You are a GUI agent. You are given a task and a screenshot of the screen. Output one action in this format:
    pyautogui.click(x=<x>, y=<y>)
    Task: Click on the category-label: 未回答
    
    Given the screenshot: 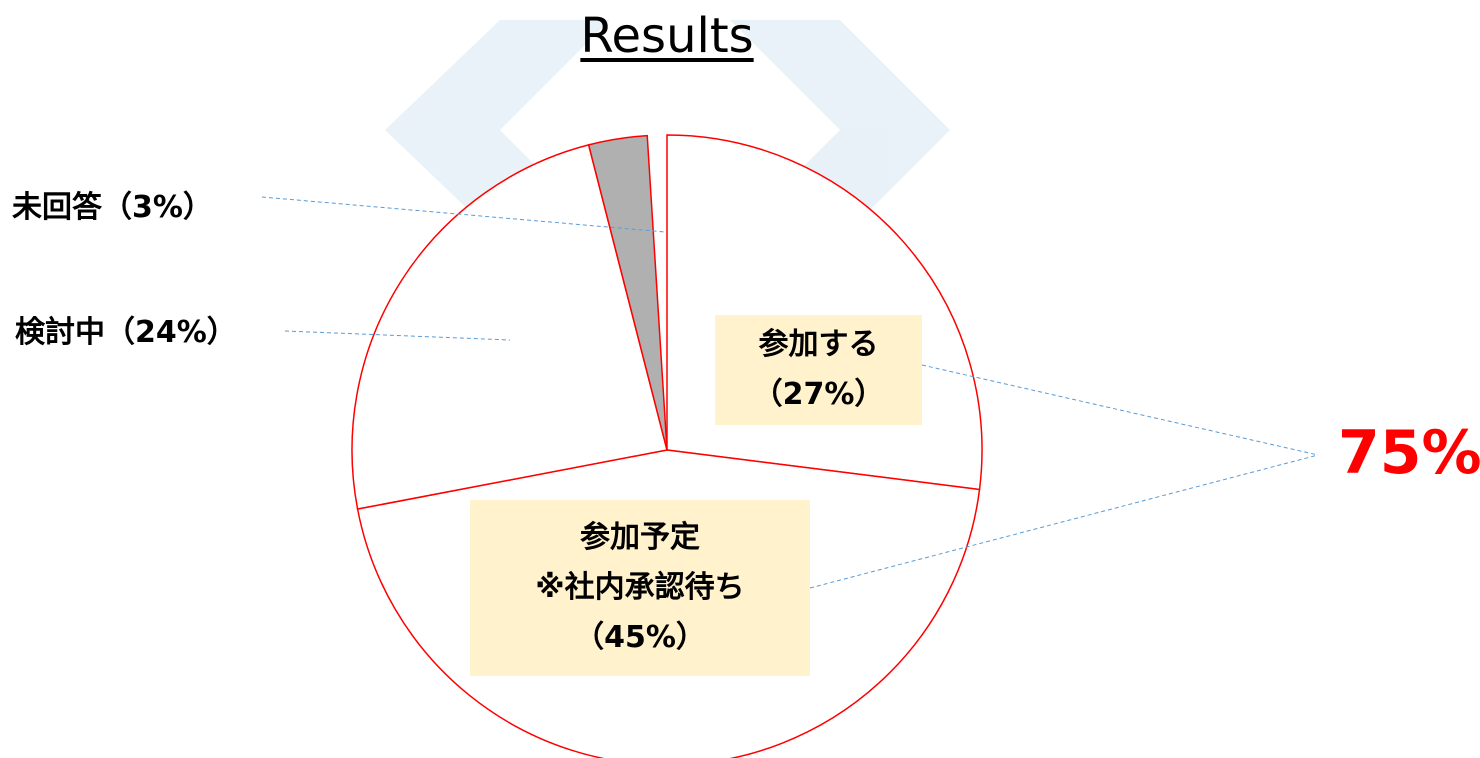 What is the action you would take?
    pyautogui.click(x=57, y=207)
    